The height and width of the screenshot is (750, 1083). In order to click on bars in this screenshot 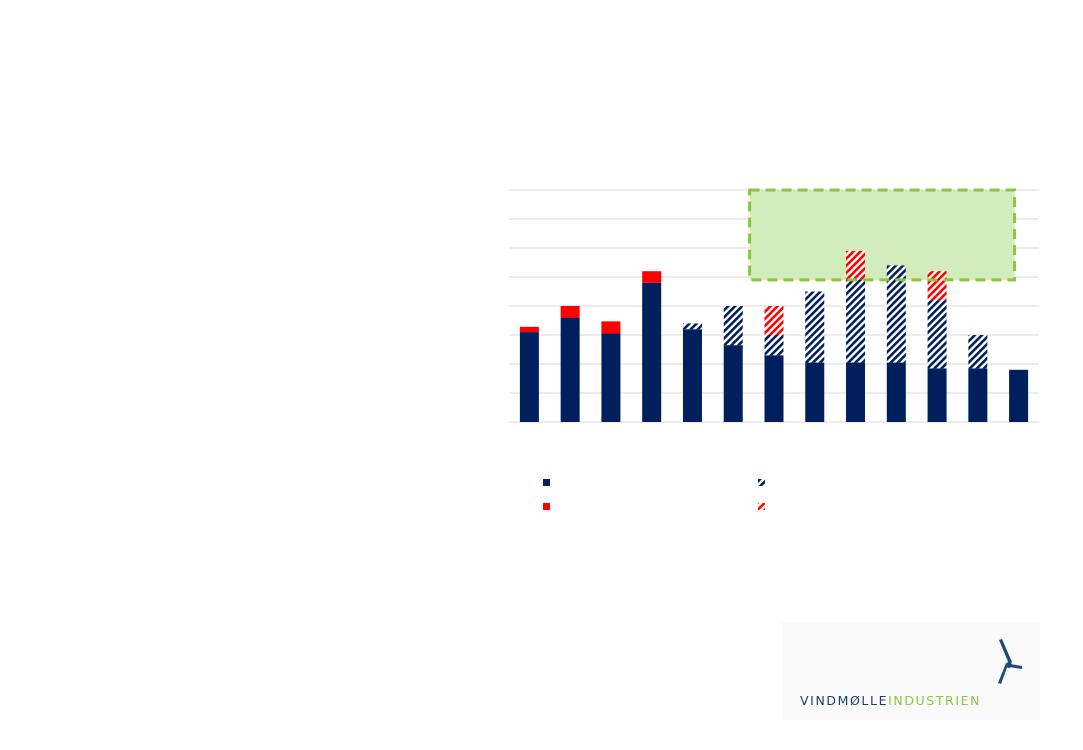, I will do `click(774, 336)`.